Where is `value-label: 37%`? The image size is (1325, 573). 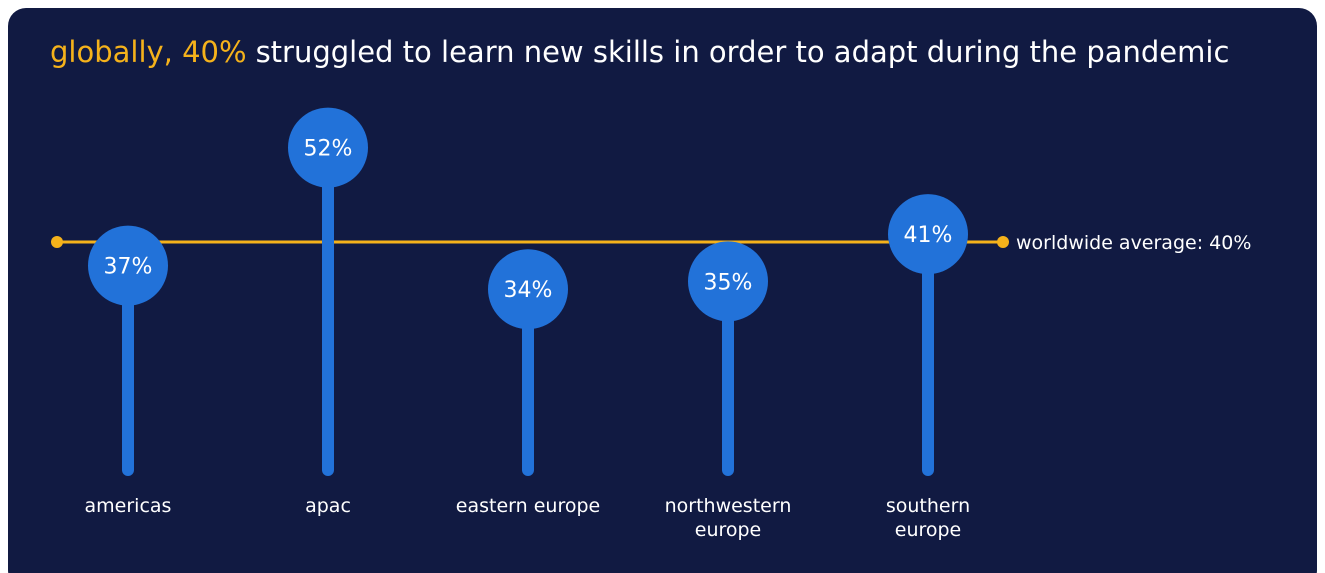 value-label: 37% is located at coordinates (128, 267).